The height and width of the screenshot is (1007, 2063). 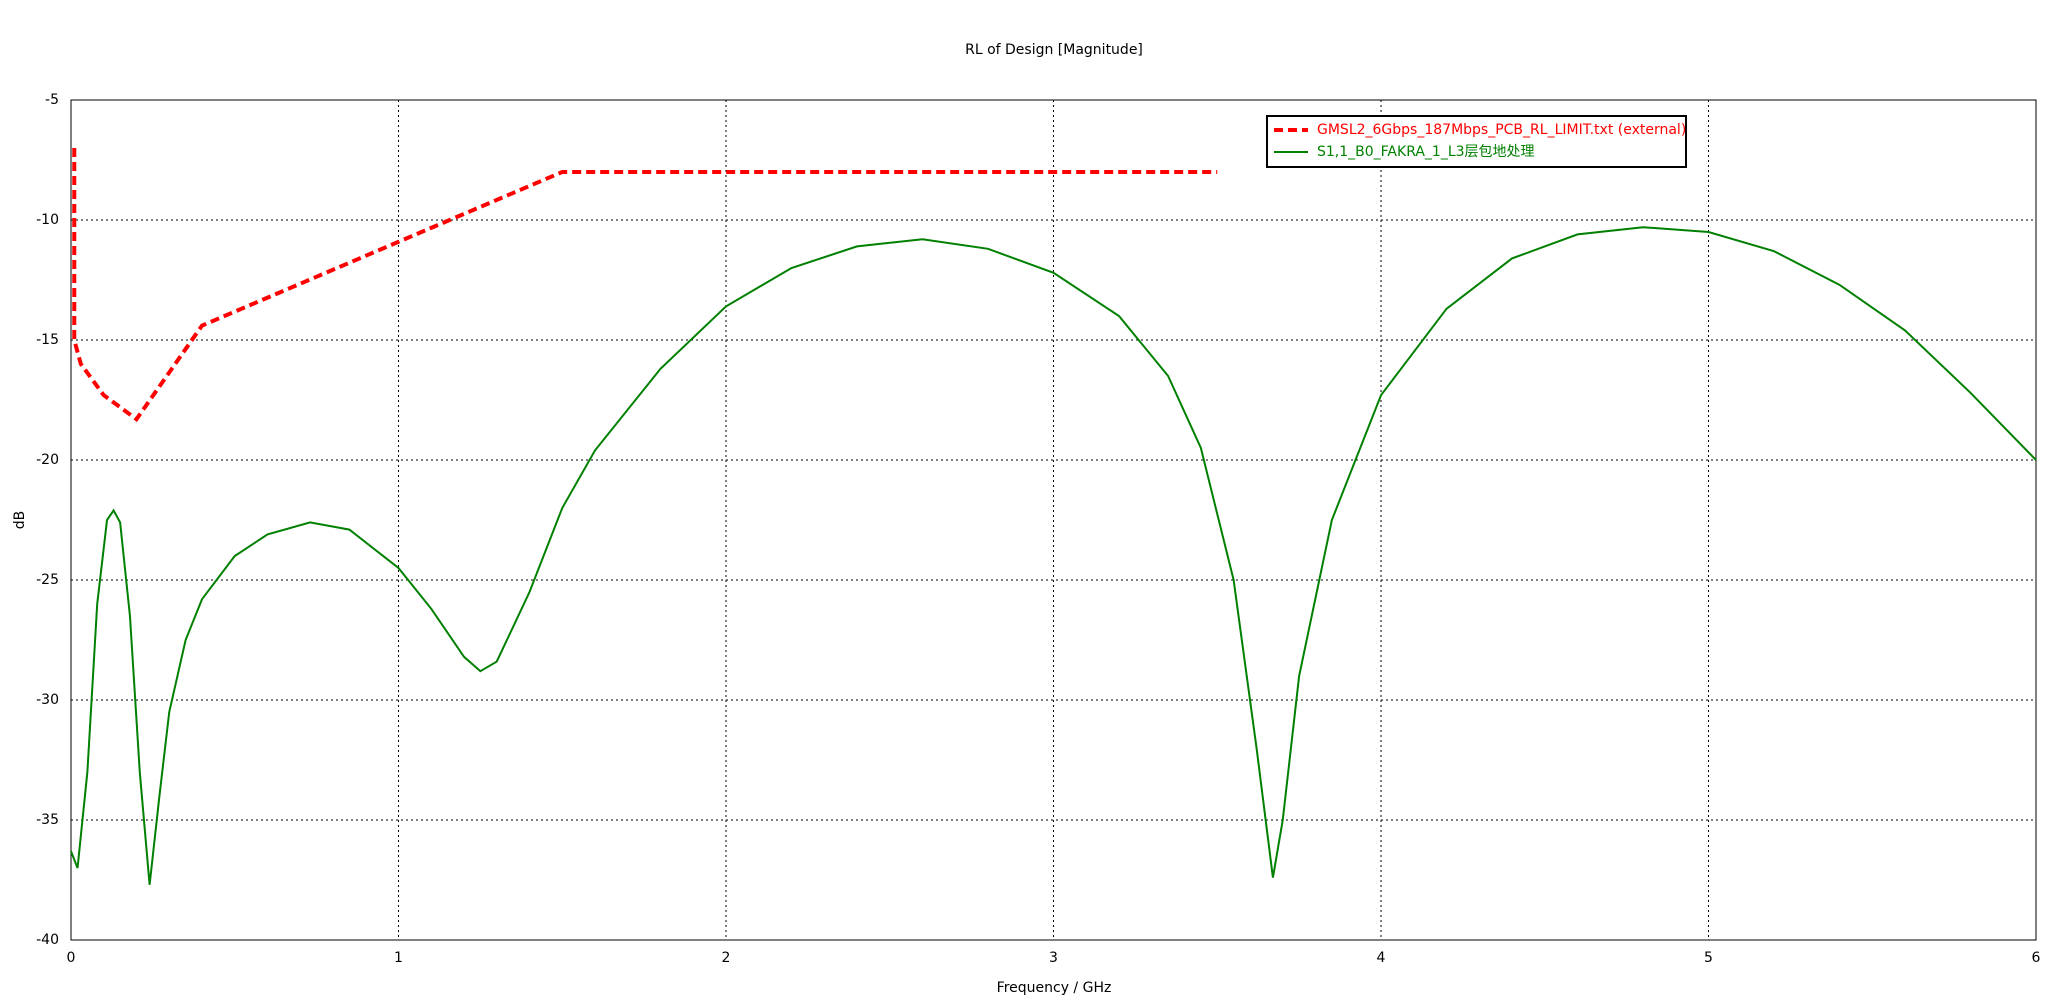 I want to click on y-tick-label: -5, so click(x=52, y=100).